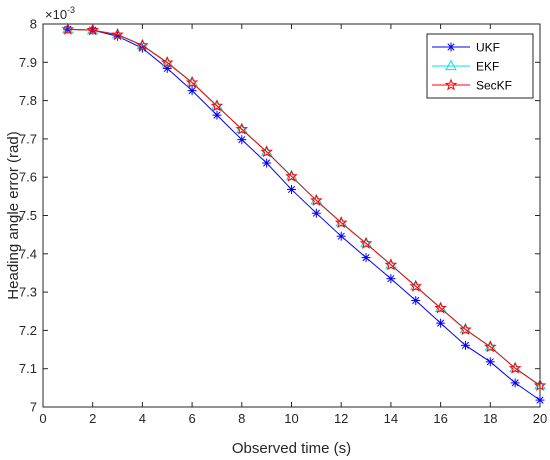 The image size is (550, 460). I want to click on y-axis-multiplier-base: ×10, so click(56, 14).